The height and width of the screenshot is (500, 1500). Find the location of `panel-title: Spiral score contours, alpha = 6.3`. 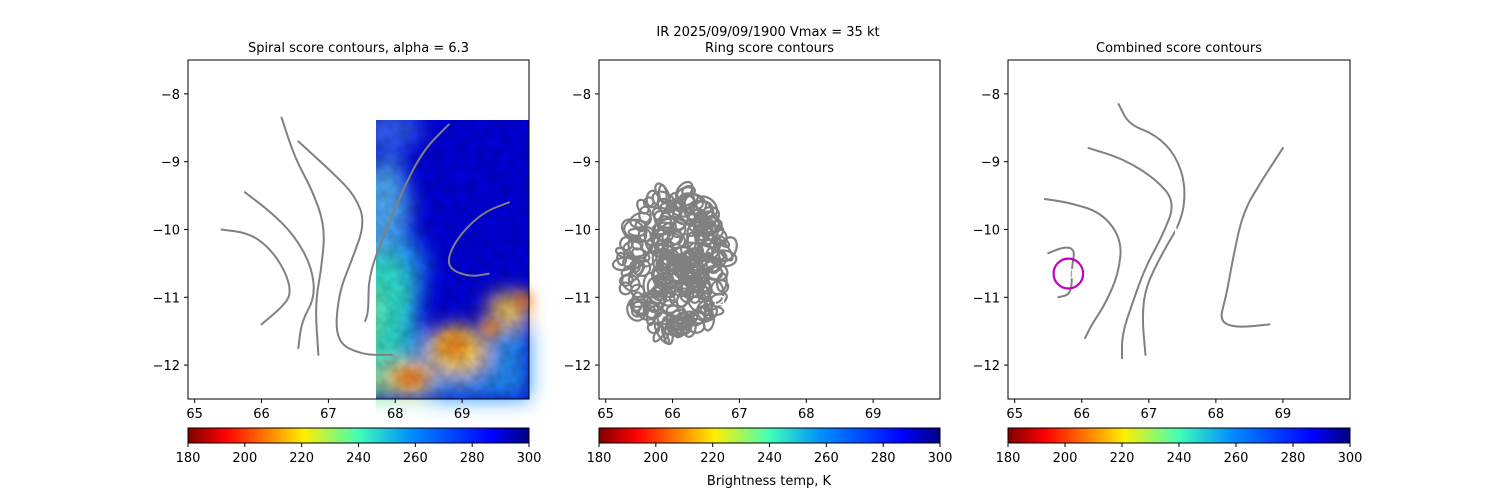

panel-title: Spiral score contours, alpha = 6.3 is located at coordinates (358, 48).